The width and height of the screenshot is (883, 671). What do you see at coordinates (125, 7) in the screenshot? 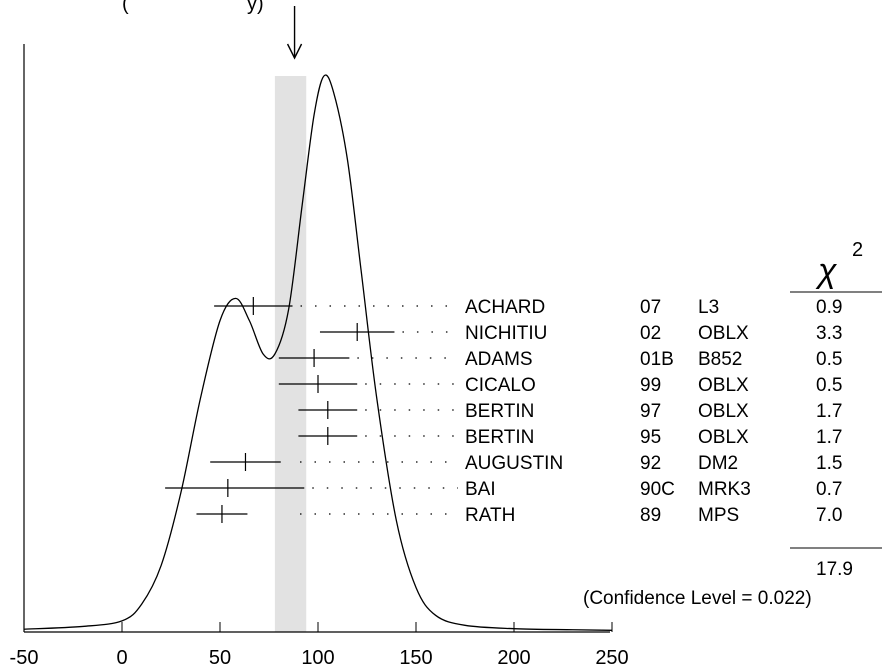
I see `header-fragment-left: (` at bounding box center [125, 7].